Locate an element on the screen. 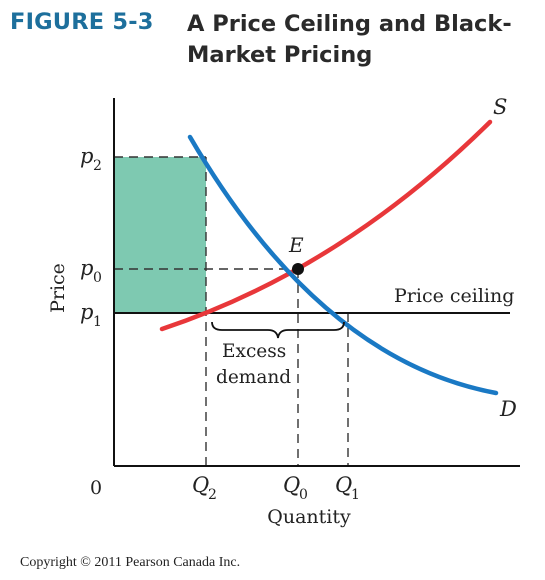 The width and height of the screenshot is (545, 580). excess-demand-label-line1: Excess is located at coordinates (254, 351).